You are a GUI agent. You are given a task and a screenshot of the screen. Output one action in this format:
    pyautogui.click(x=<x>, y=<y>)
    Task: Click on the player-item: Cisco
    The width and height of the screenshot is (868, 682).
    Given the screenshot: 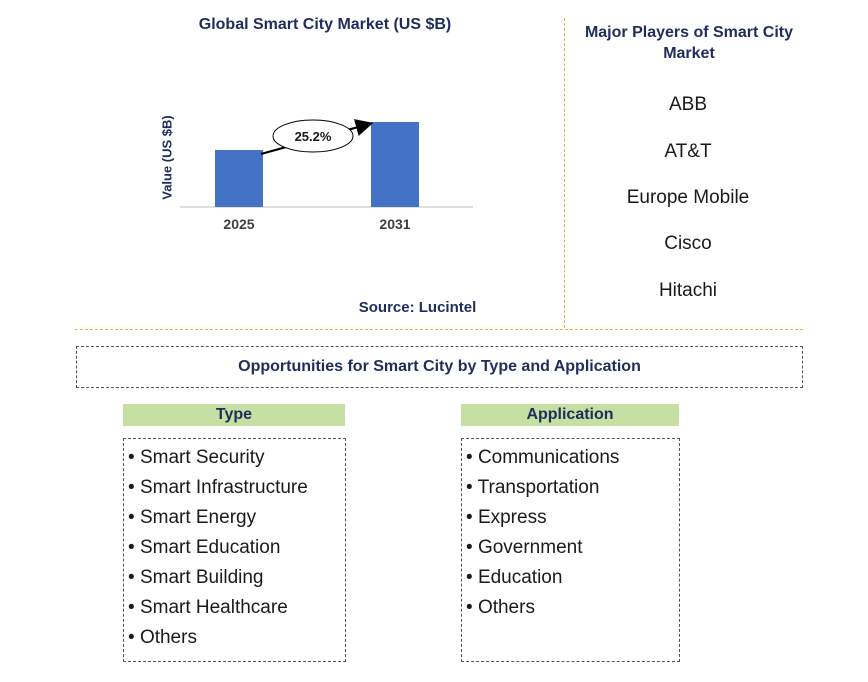 What is the action you would take?
    pyautogui.click(x=688, y=243)
    